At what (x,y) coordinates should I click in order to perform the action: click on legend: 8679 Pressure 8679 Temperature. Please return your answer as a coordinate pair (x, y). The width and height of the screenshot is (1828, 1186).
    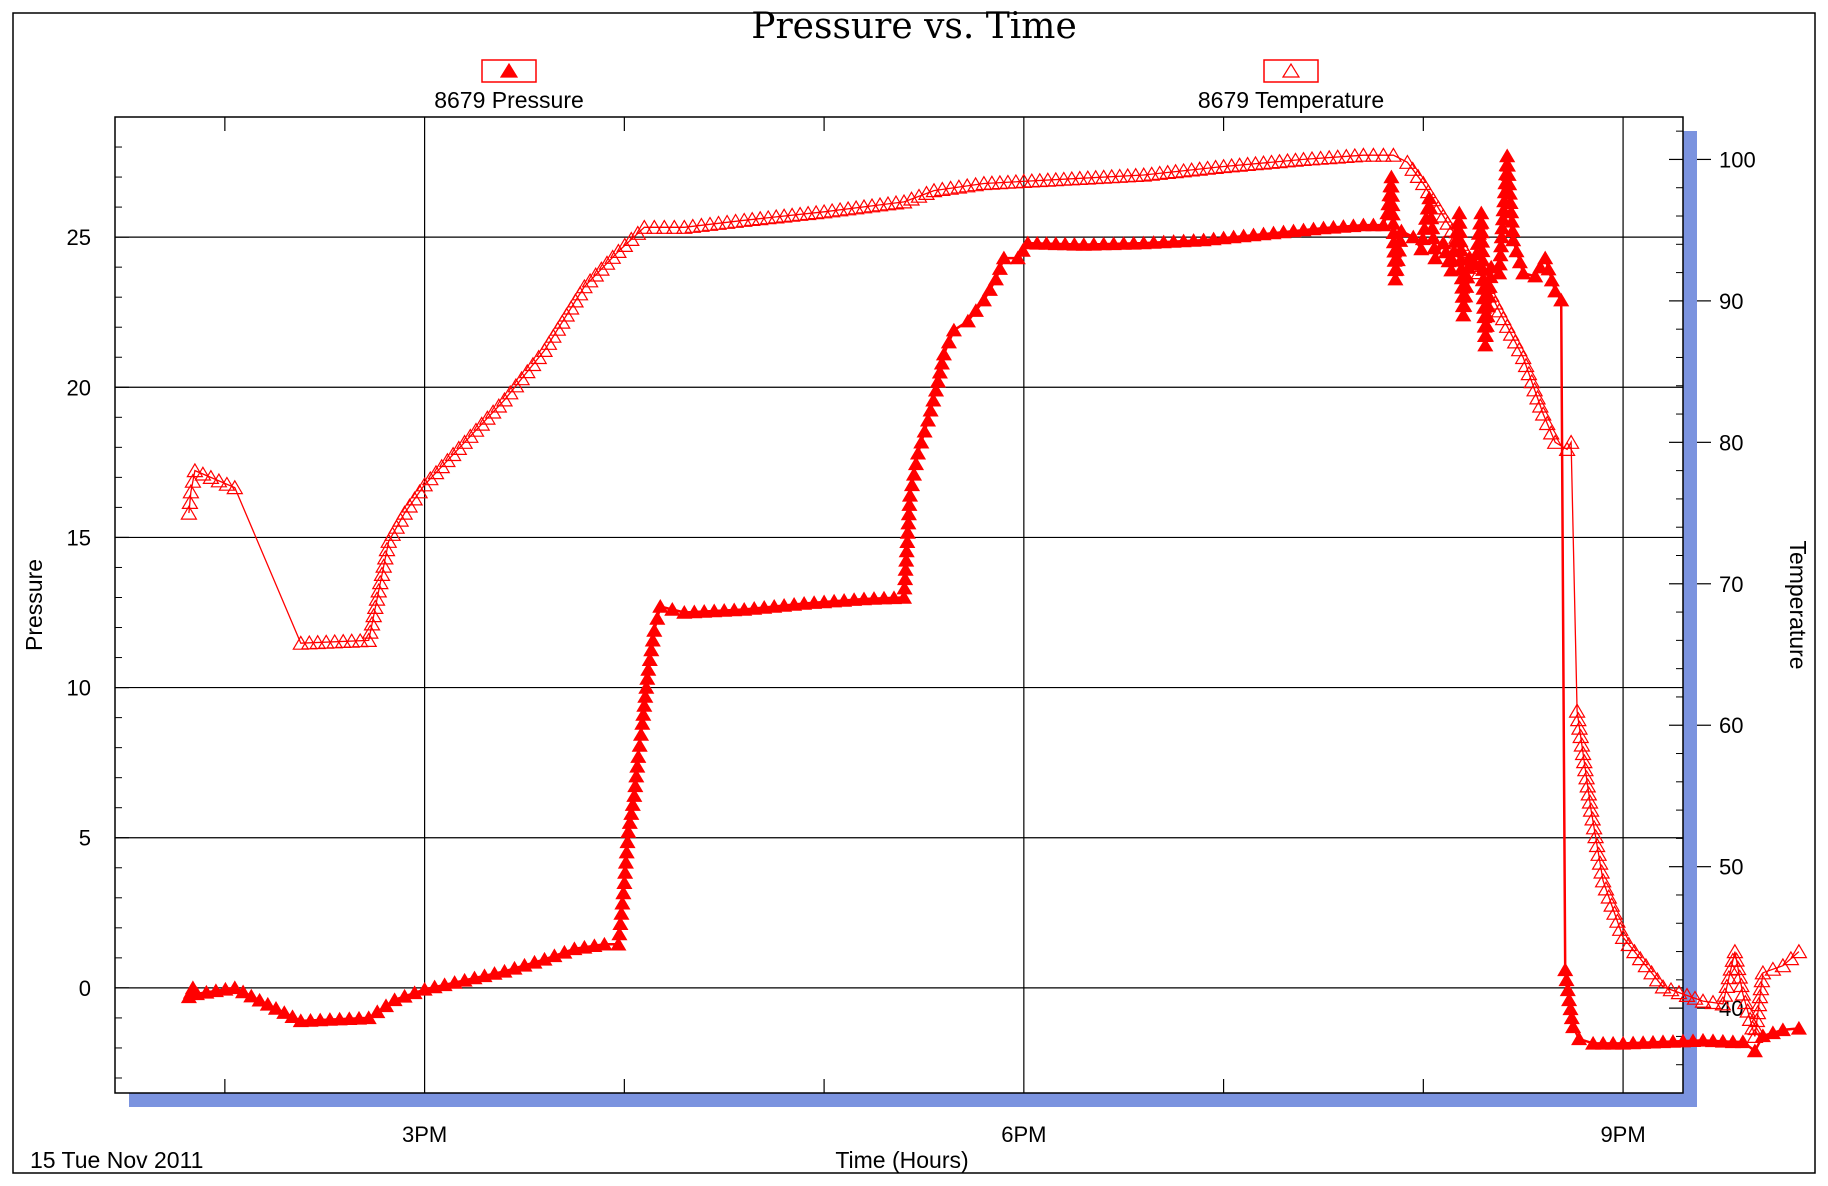
    Looking at the image, I should click on (909, 86).